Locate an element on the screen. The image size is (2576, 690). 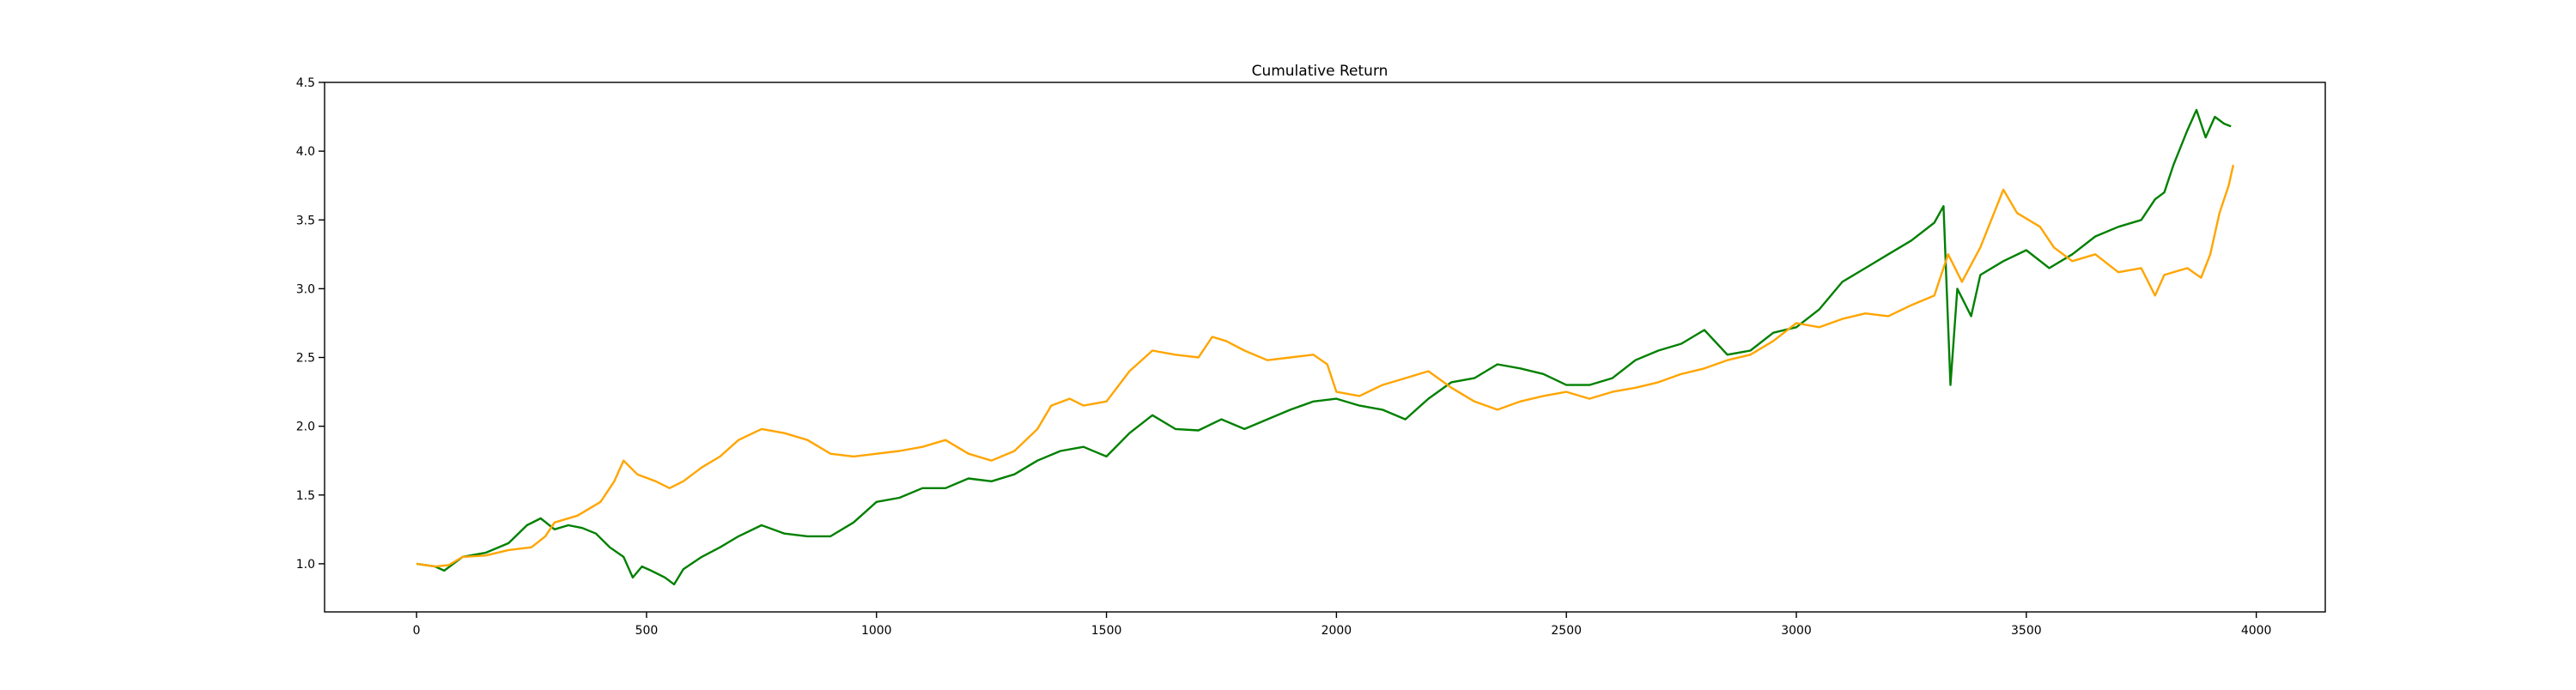
chart-title: Cumulative Return is located at coordinates (1320, 71).